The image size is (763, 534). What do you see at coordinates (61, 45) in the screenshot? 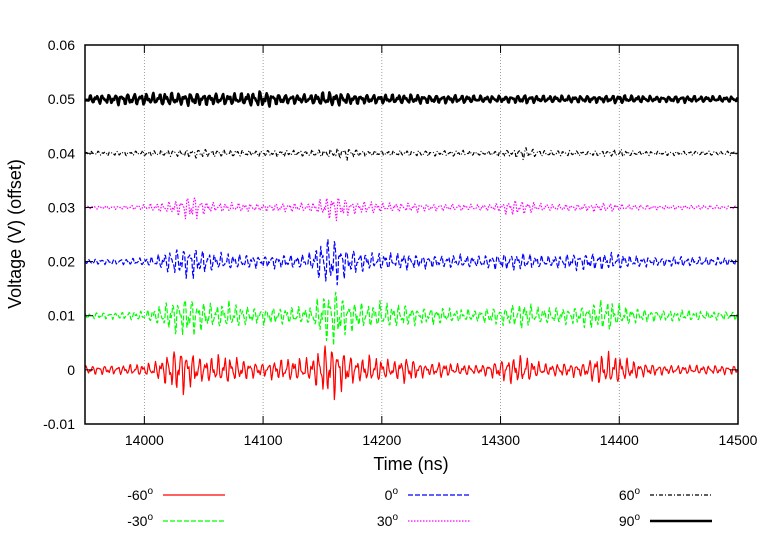
I see `y-tick-label: 0.06` at bounding box center [61, 45].